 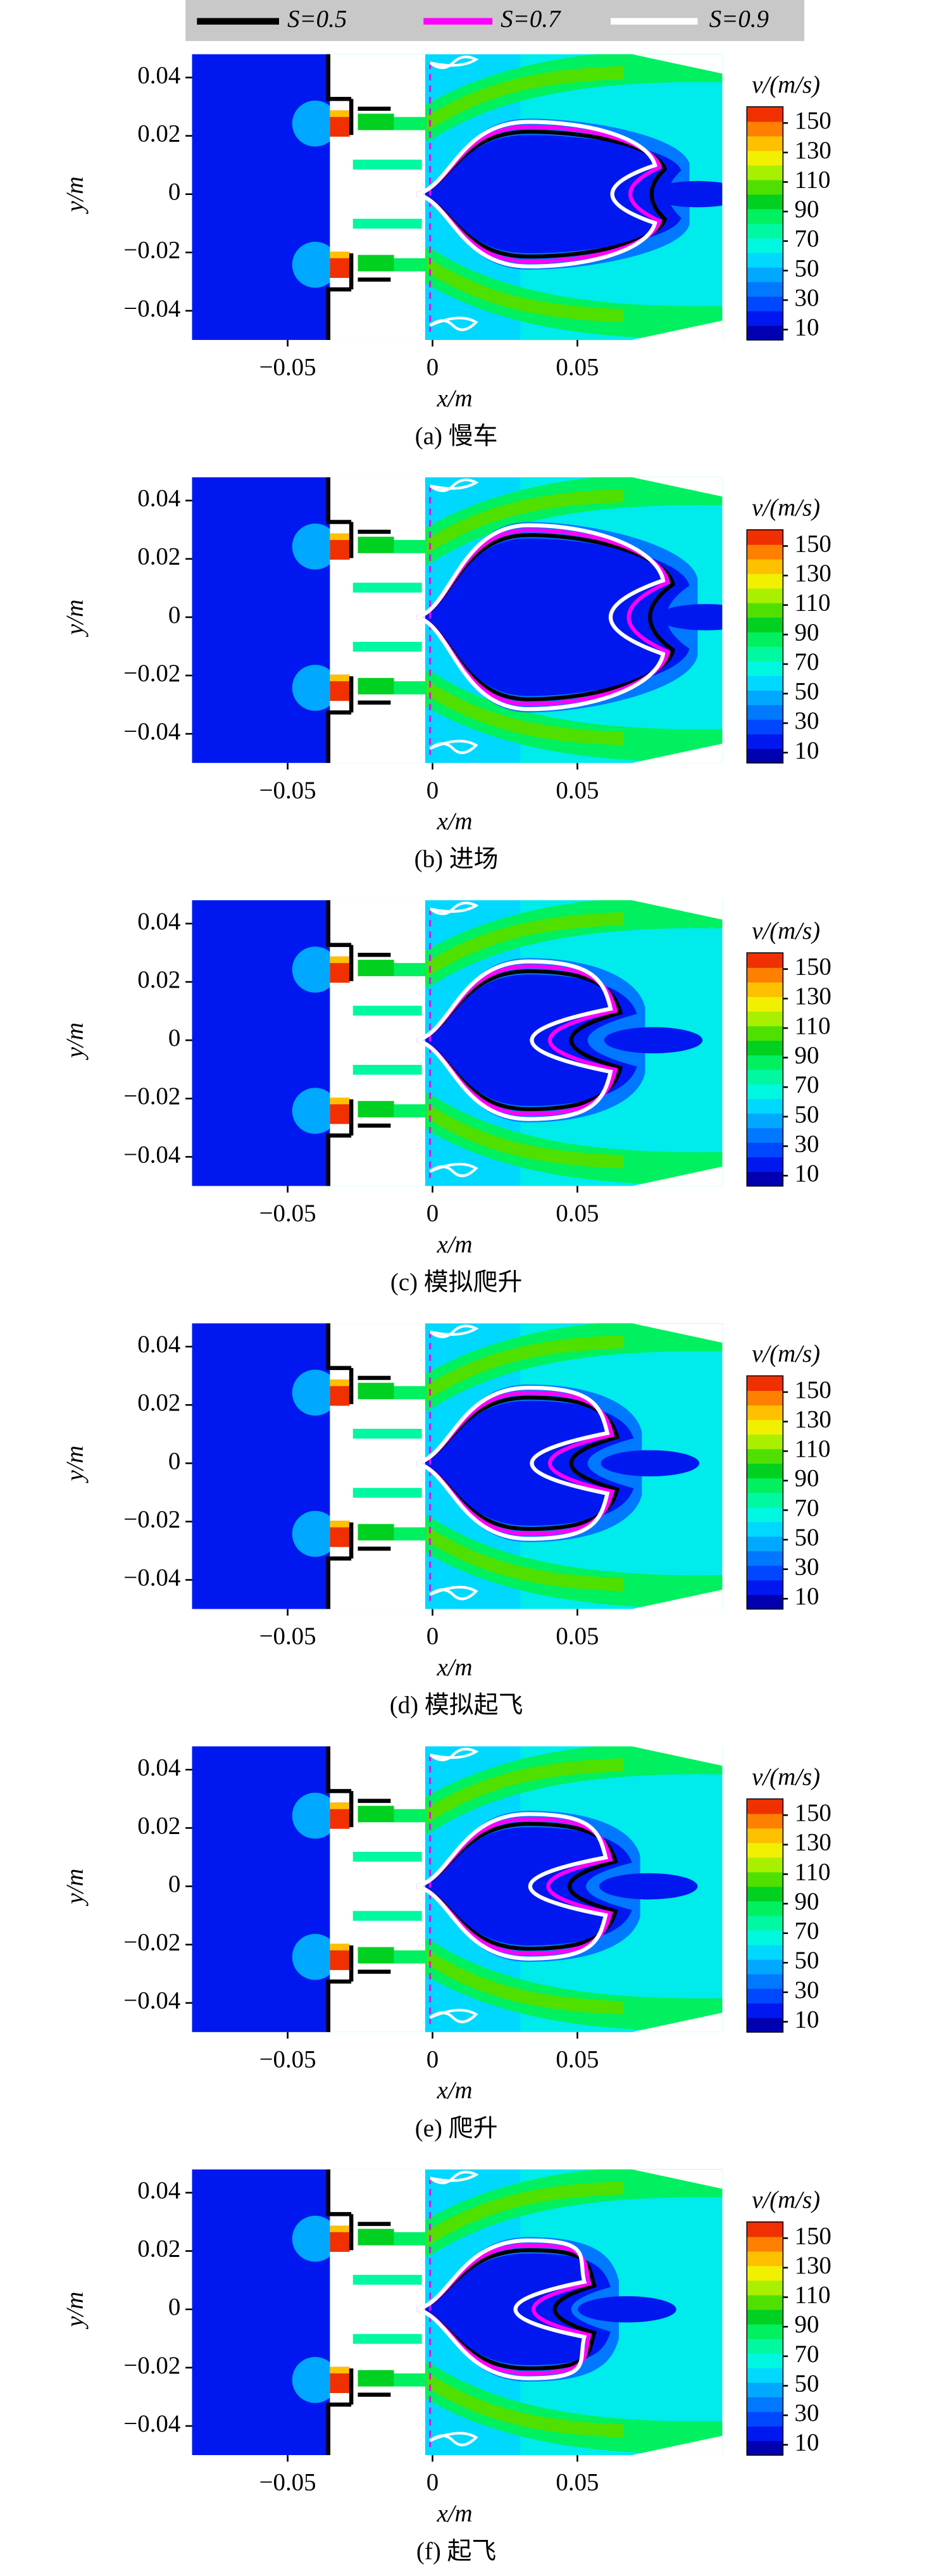 What do you see at coordinates (765, 2338) in the screenshot?
I see `colorbar-frame` at bounding box center [765, 2338].